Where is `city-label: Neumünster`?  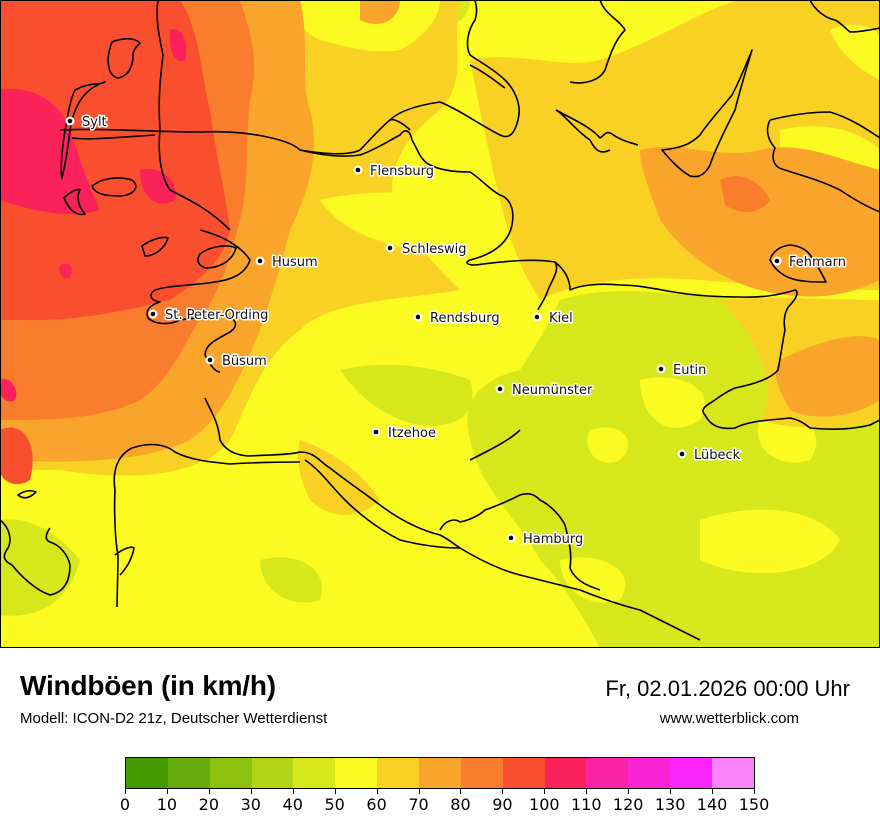
city-label: Neumünster is located at coordinates (552, 390).